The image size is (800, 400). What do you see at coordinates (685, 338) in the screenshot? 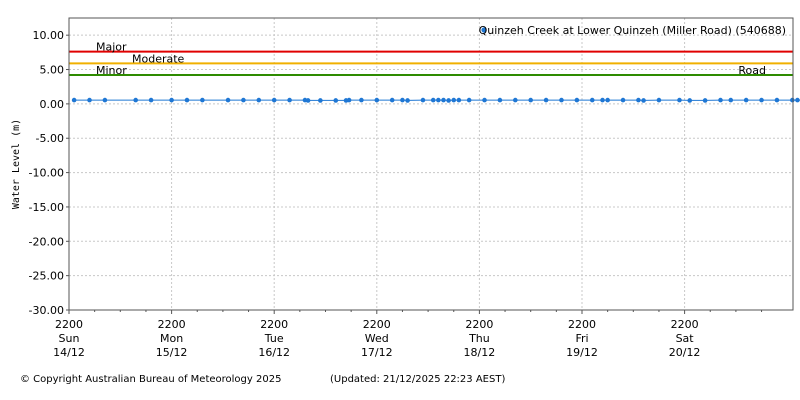
I see `x-tick-day: Sat` at bounding box center [685, 338].